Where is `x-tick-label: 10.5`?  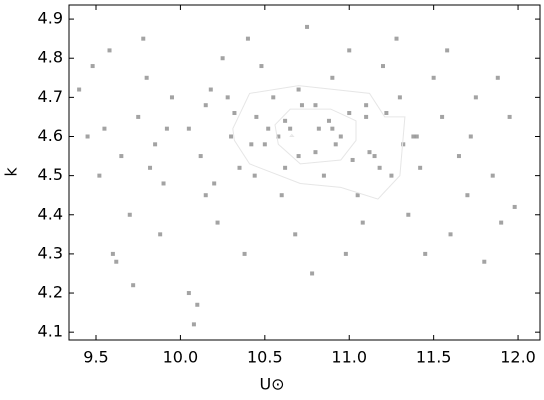
x-tick-label: 10.5 is located at coordinates (265, 357).